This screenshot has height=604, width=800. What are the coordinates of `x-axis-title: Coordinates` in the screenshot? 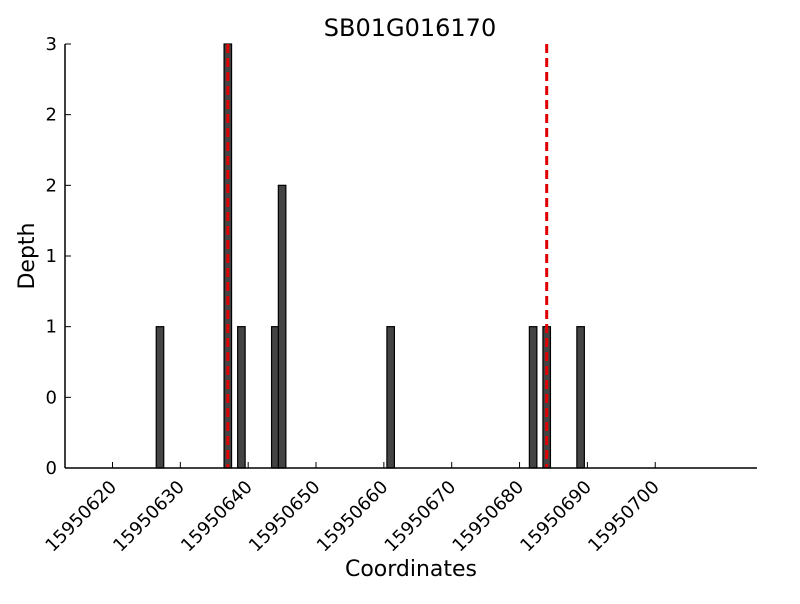 It's located at (411, 569).